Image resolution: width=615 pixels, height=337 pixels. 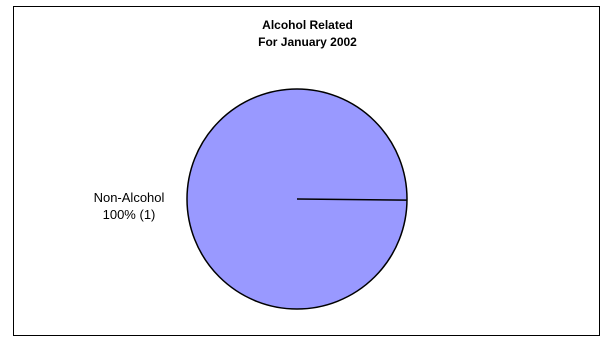 I want to click on slice-label-non-alcohol: Non-Alcohol 100% (1), so click(x=129, y=206).